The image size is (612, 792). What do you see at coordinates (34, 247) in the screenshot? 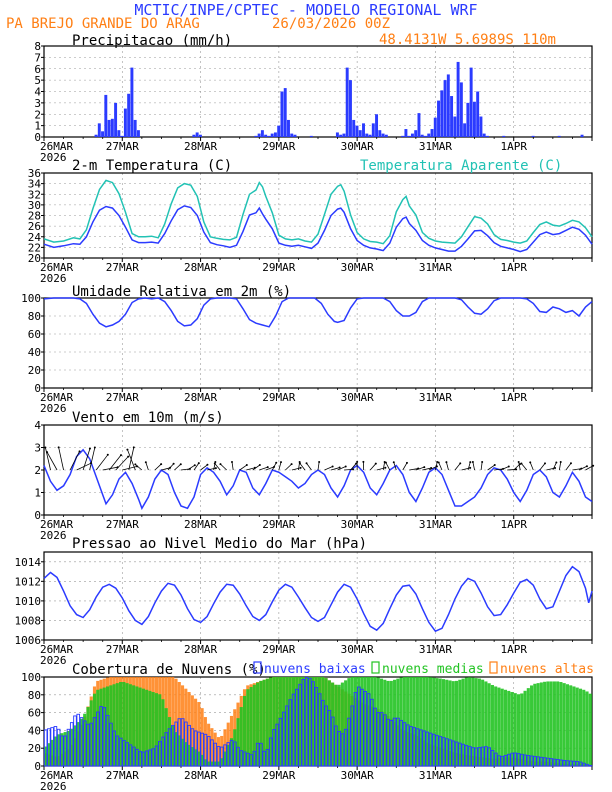
I see `y-tick-label: 22` at bounding box center [34, 247].